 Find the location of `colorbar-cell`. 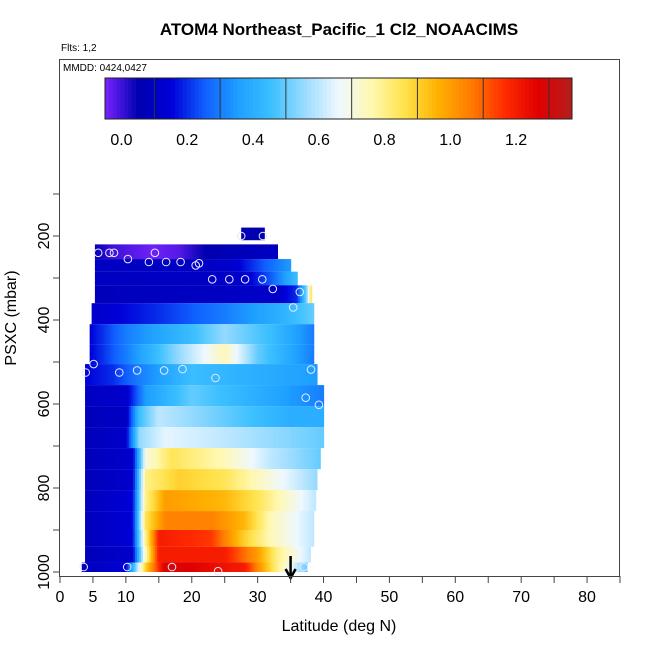

colorbar-cell is located at coordinates (305, 98).